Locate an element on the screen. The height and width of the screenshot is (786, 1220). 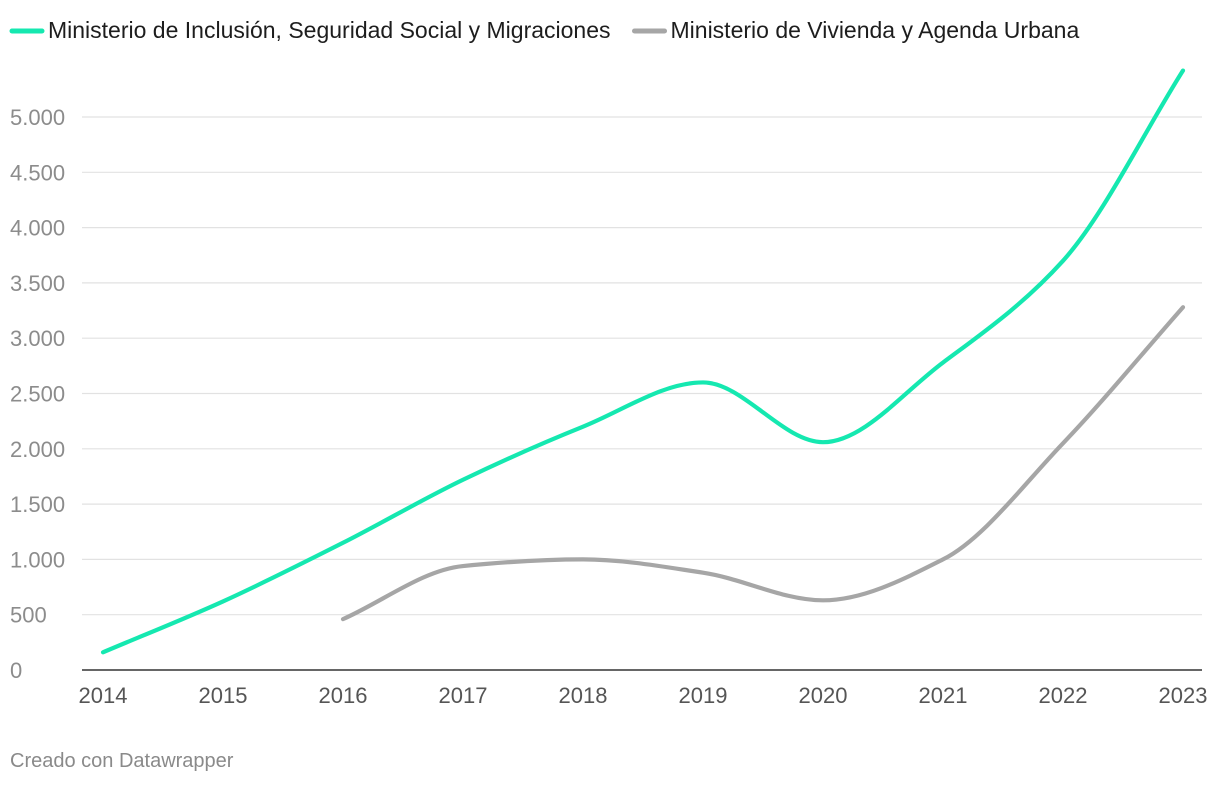
data-point-s2-2019 is located at coordinates (703, 573).